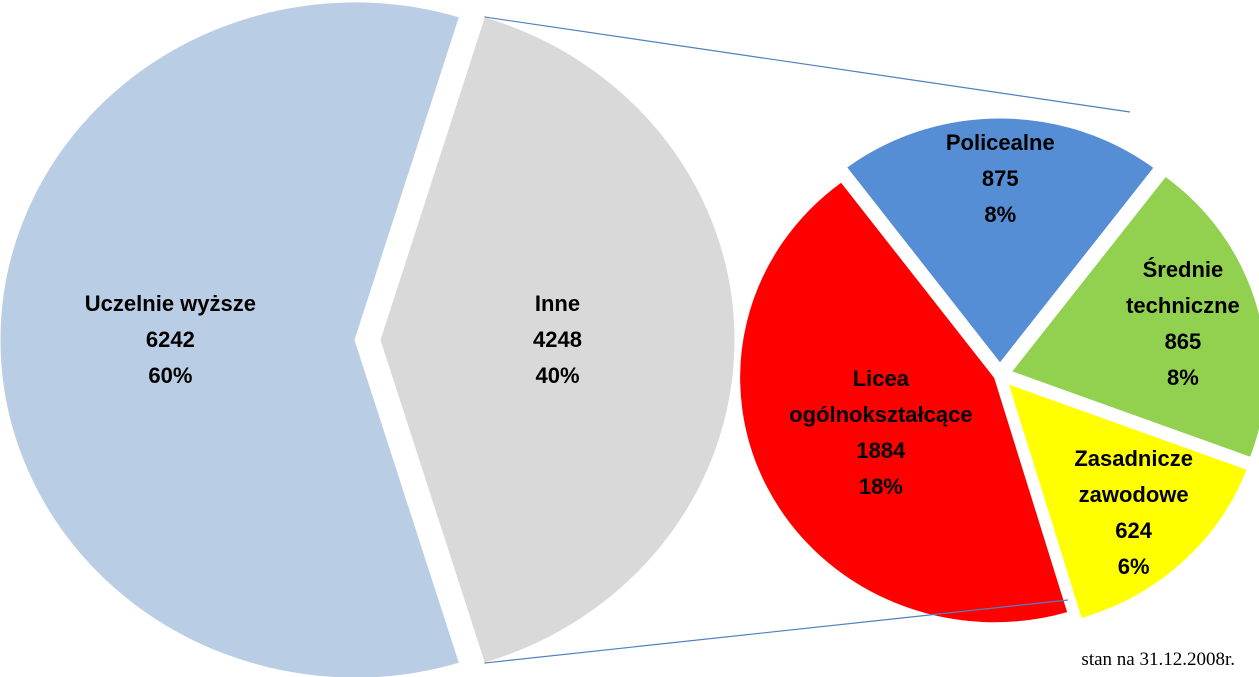 The width and height of the screenshot is (1259, 677). I want to click on value-label: 6242, so click(170, 339).